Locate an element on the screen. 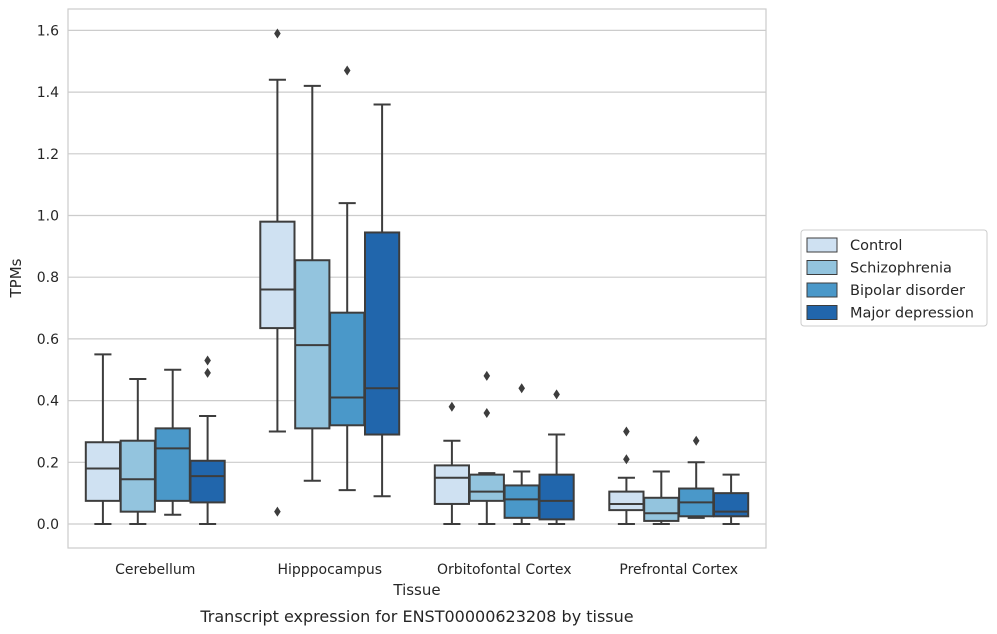  legend-label: Bipolar disorder is located at coordinates (907, 291).